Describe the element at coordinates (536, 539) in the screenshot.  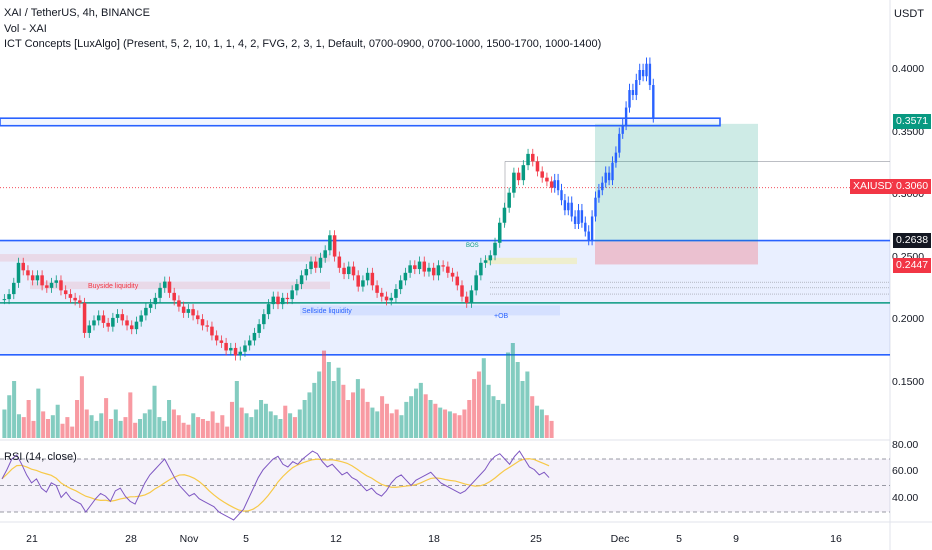
I see `time-tick: 25` at that location.